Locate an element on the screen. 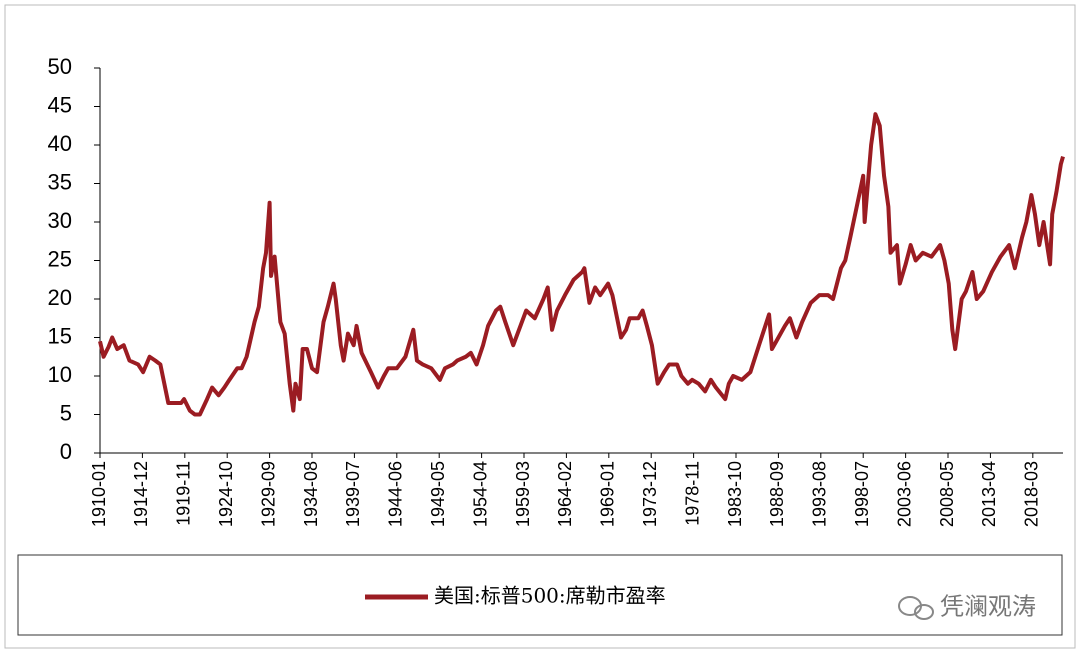  y-tick-label: 40 is located at coordinates (60, 143).